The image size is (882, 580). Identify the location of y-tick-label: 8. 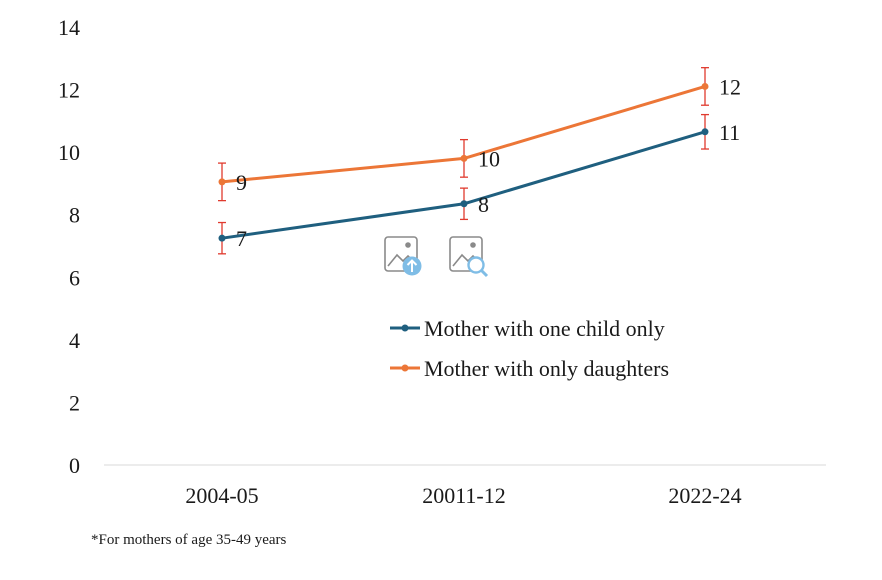
(74, 215).